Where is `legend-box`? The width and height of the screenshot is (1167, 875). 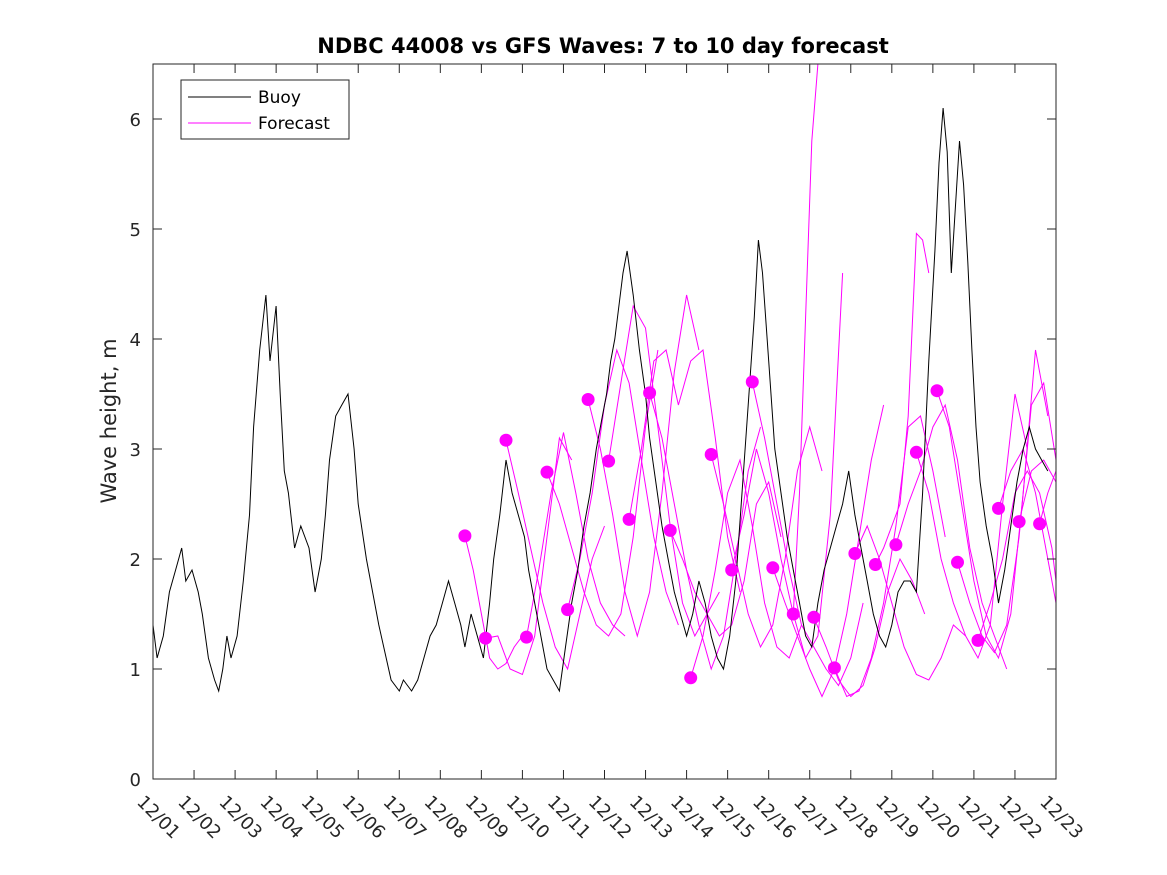
legend-box is located at coordinates (265, 109).